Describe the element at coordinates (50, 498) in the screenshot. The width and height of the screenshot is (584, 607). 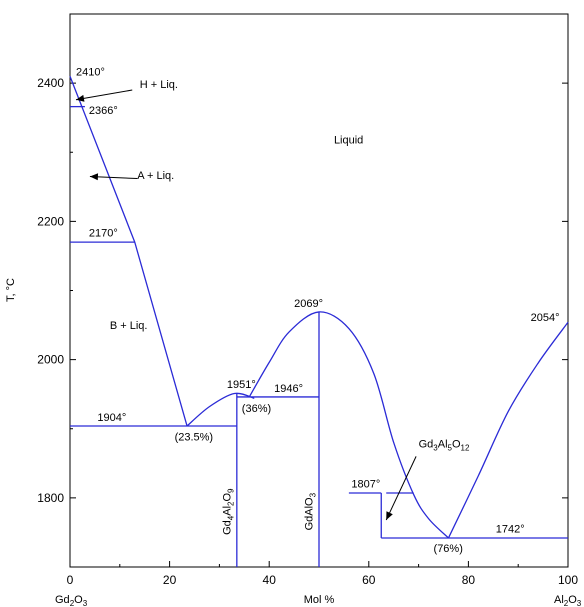
I see `y-tick-label: 1800` at that location.